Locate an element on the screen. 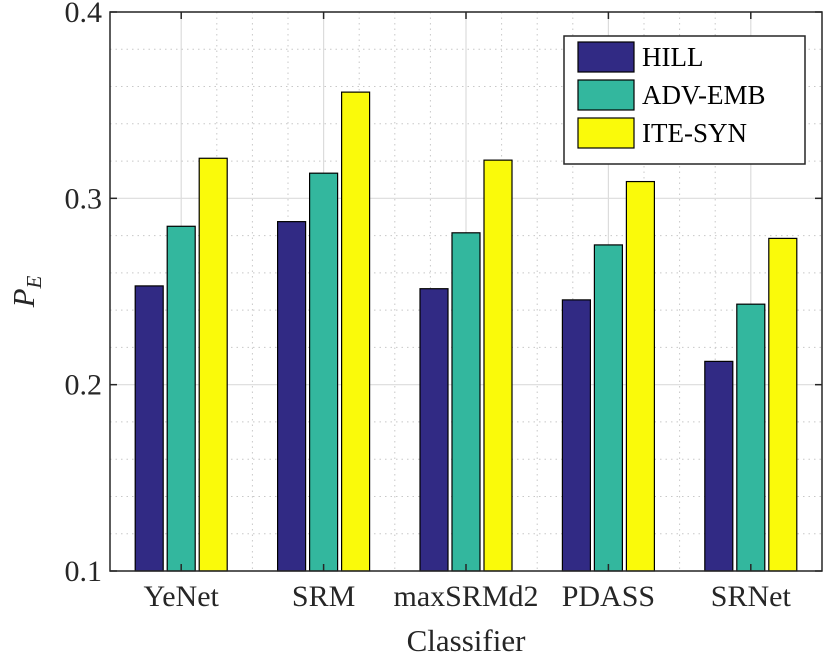 The height and width of the screenshot is (660, 830). legend-swatch-adv-emb is located at coordinates (606, 95).